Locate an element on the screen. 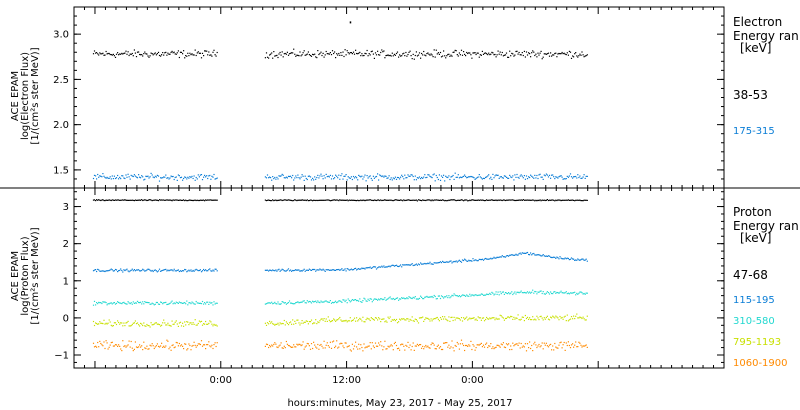 The width and height of the screenshot is (800, 410). electron-ytick-label: 3.0 is located at coordinates (61, 35).